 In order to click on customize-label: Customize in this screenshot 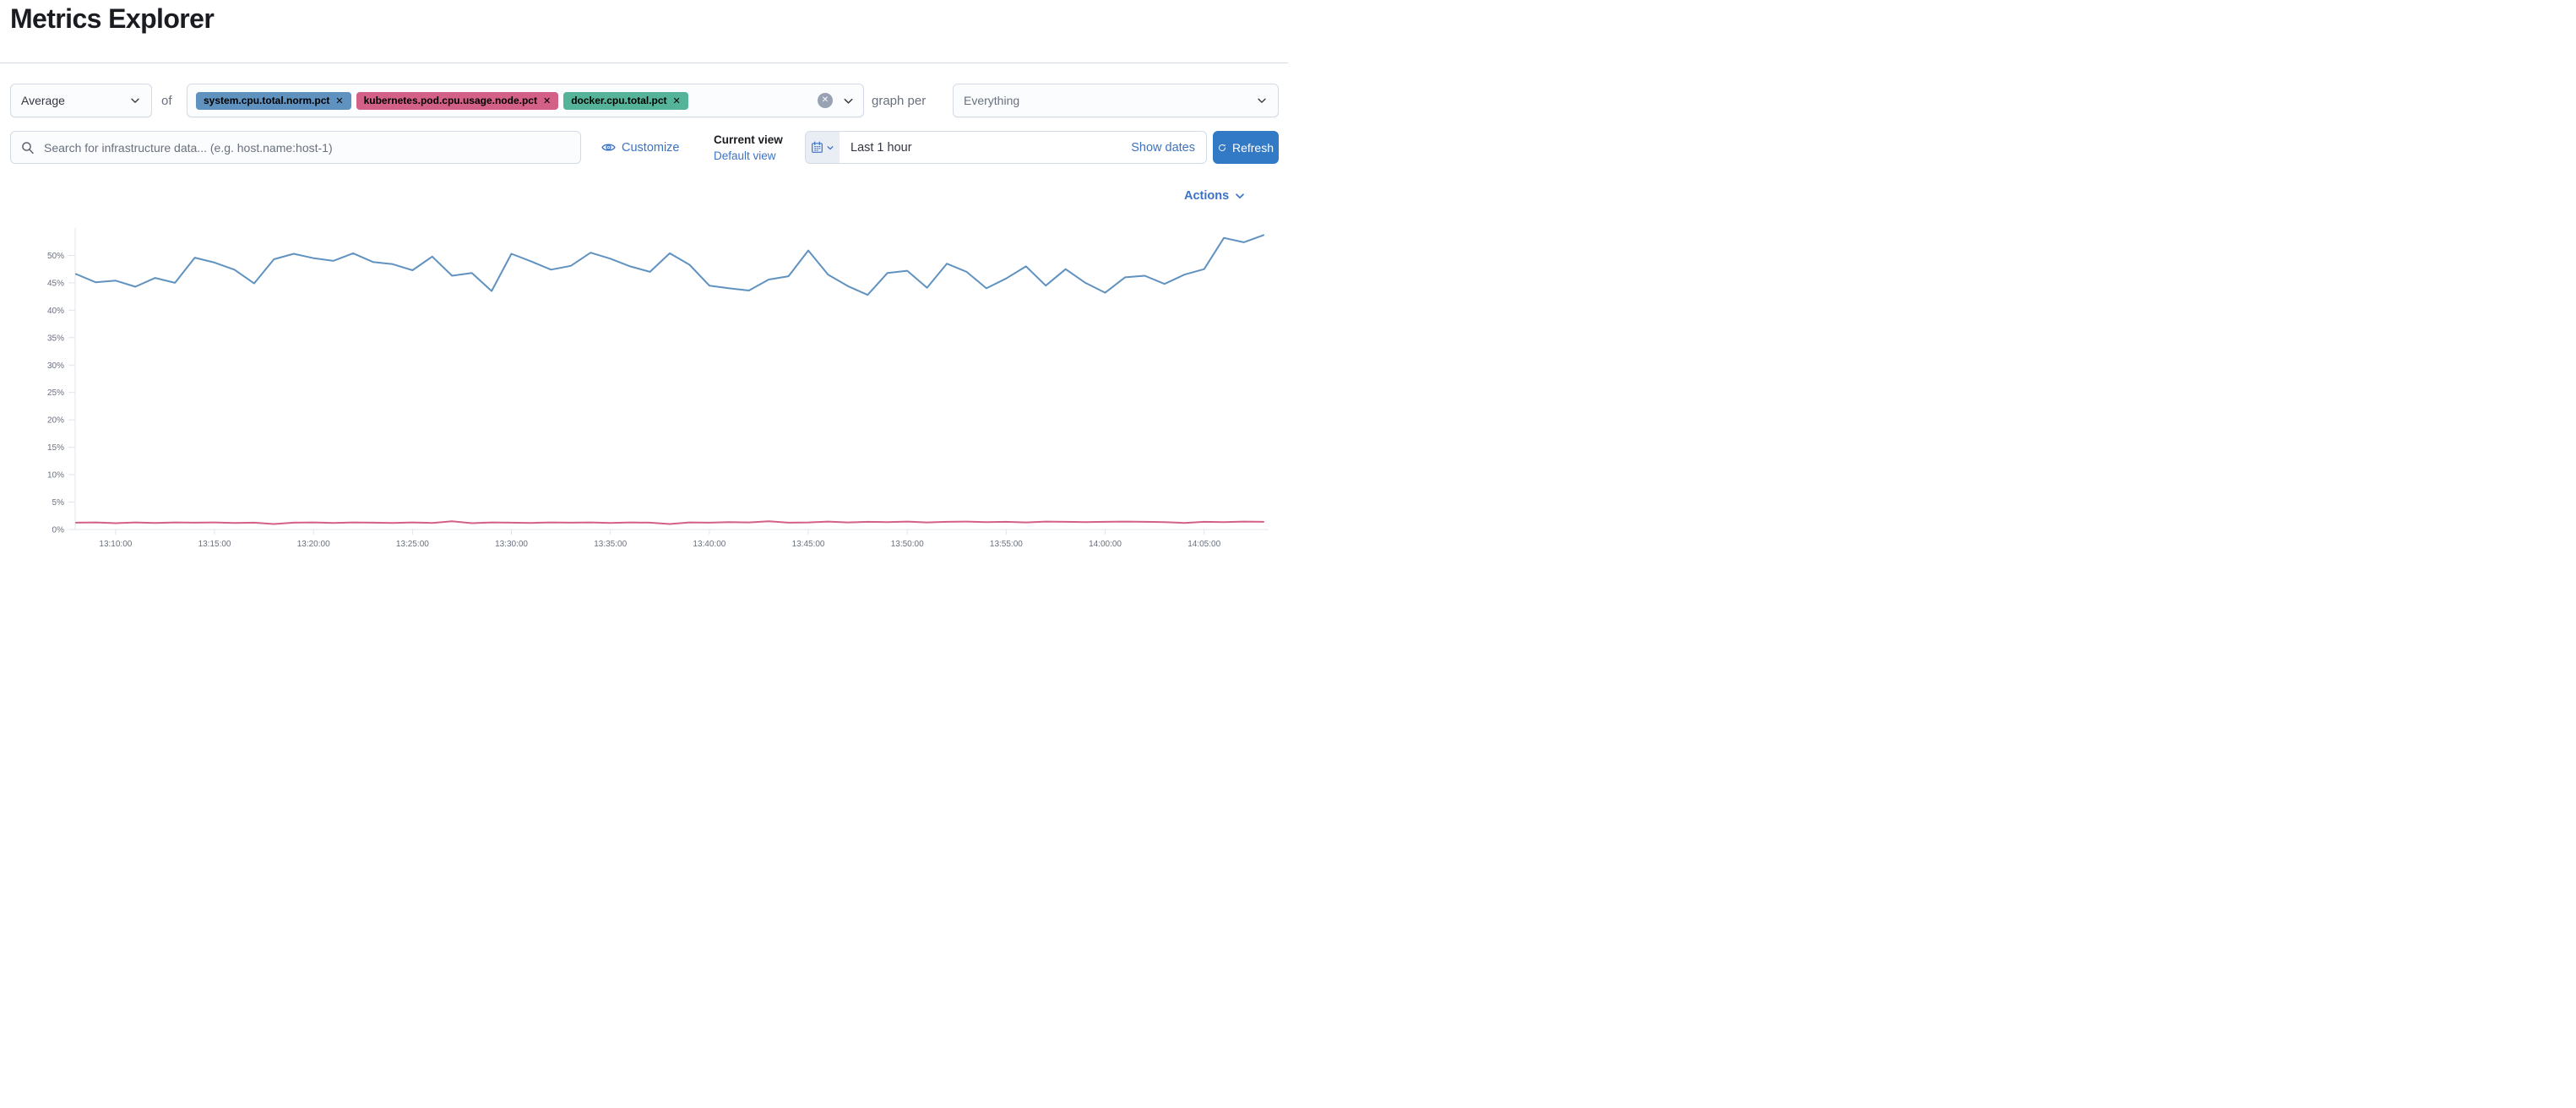, I will do `click(651, 147)`.